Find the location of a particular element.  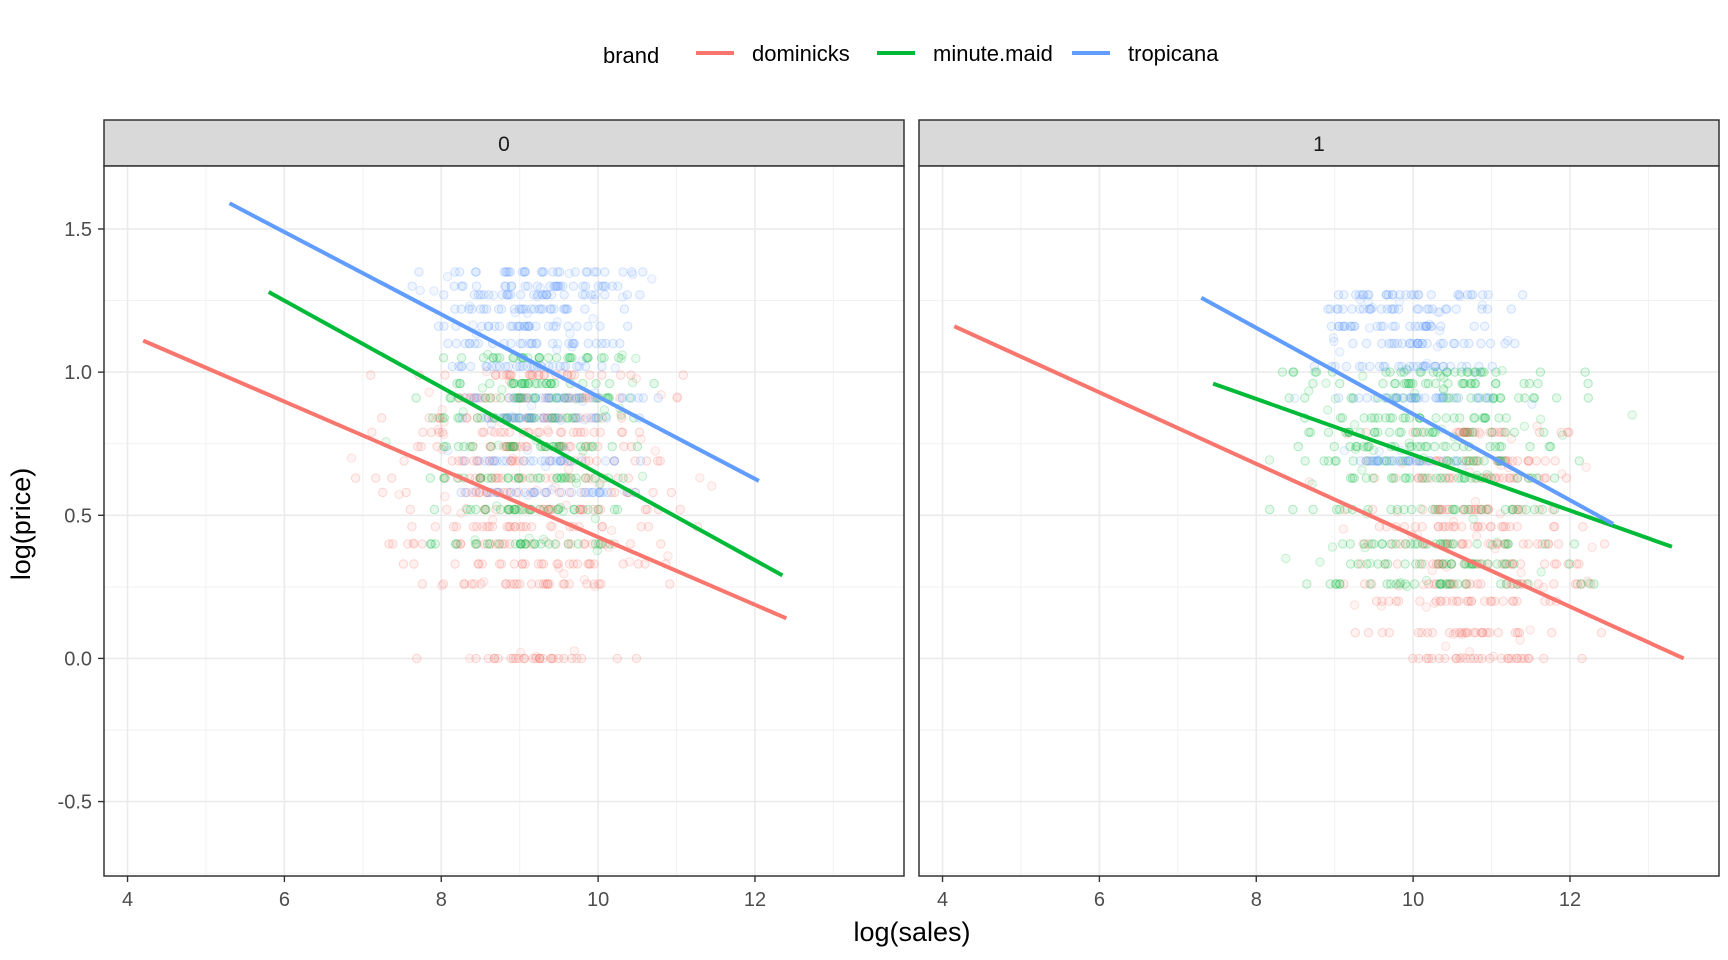

y-tick-label: -0.5 is located at coordinates (75, 803).